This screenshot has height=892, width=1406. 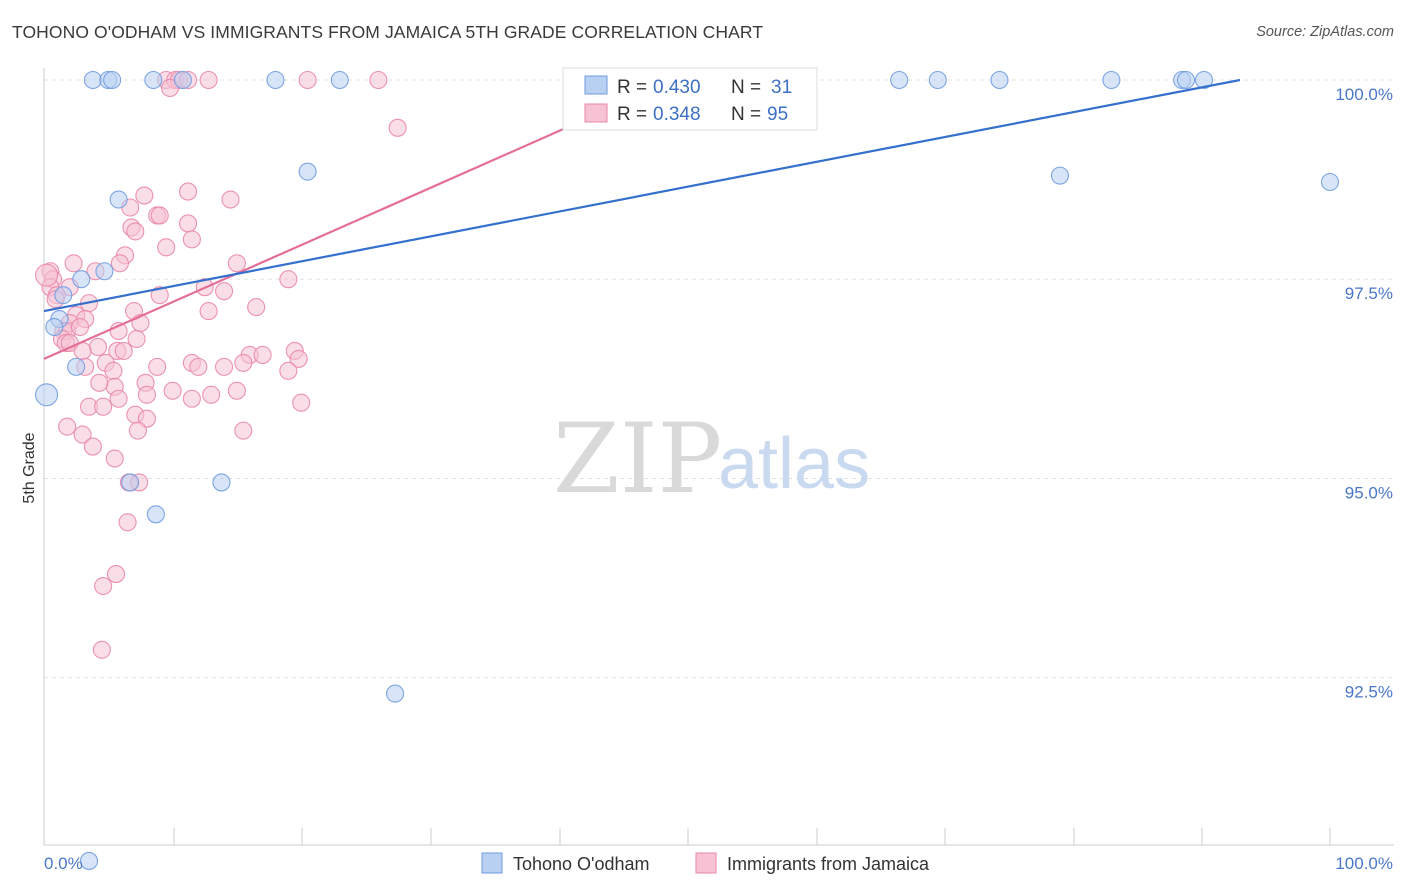 I want to click on watermark: ZIP atlas, so click(x=711, y=459).